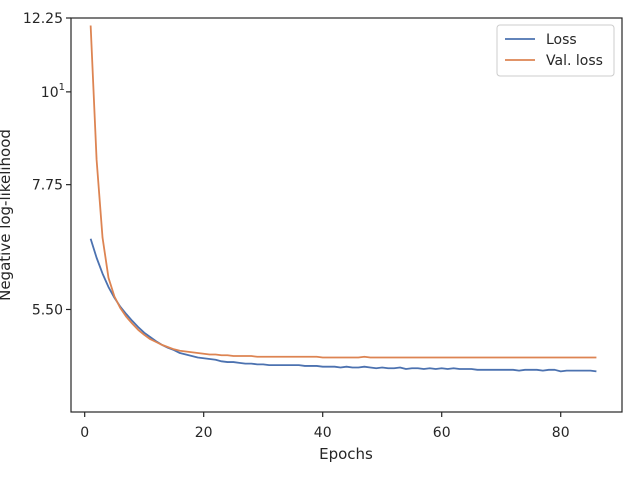 This screenshot has height=480, width=640. What do you see at coordinates (43, 19) in the screenshot?
I see `y-tick-label: 12.25` at bounding box center [43, 19].